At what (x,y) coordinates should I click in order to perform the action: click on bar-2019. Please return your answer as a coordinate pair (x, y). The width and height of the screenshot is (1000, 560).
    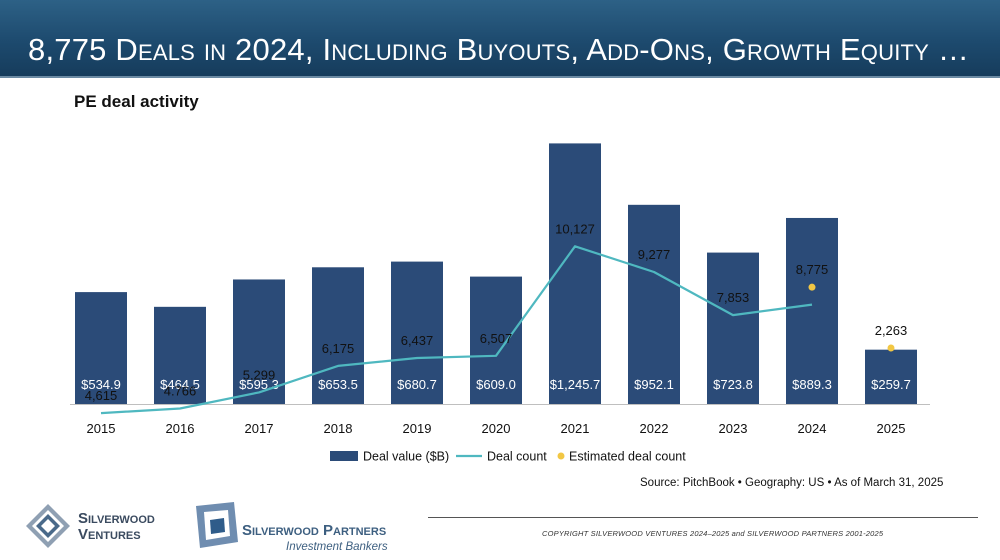
    Looking at the image, I should click on (417, 332).